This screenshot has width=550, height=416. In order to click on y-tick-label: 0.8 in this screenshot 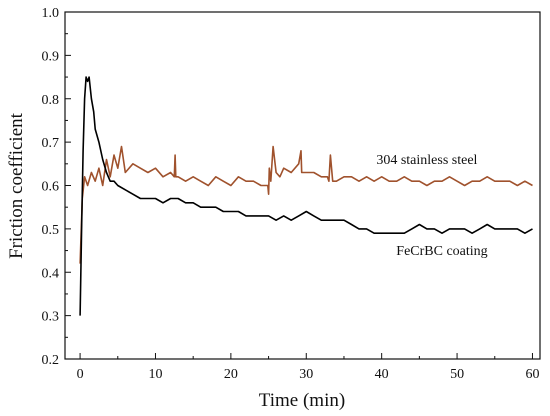, I will do `click(51, 100)`.